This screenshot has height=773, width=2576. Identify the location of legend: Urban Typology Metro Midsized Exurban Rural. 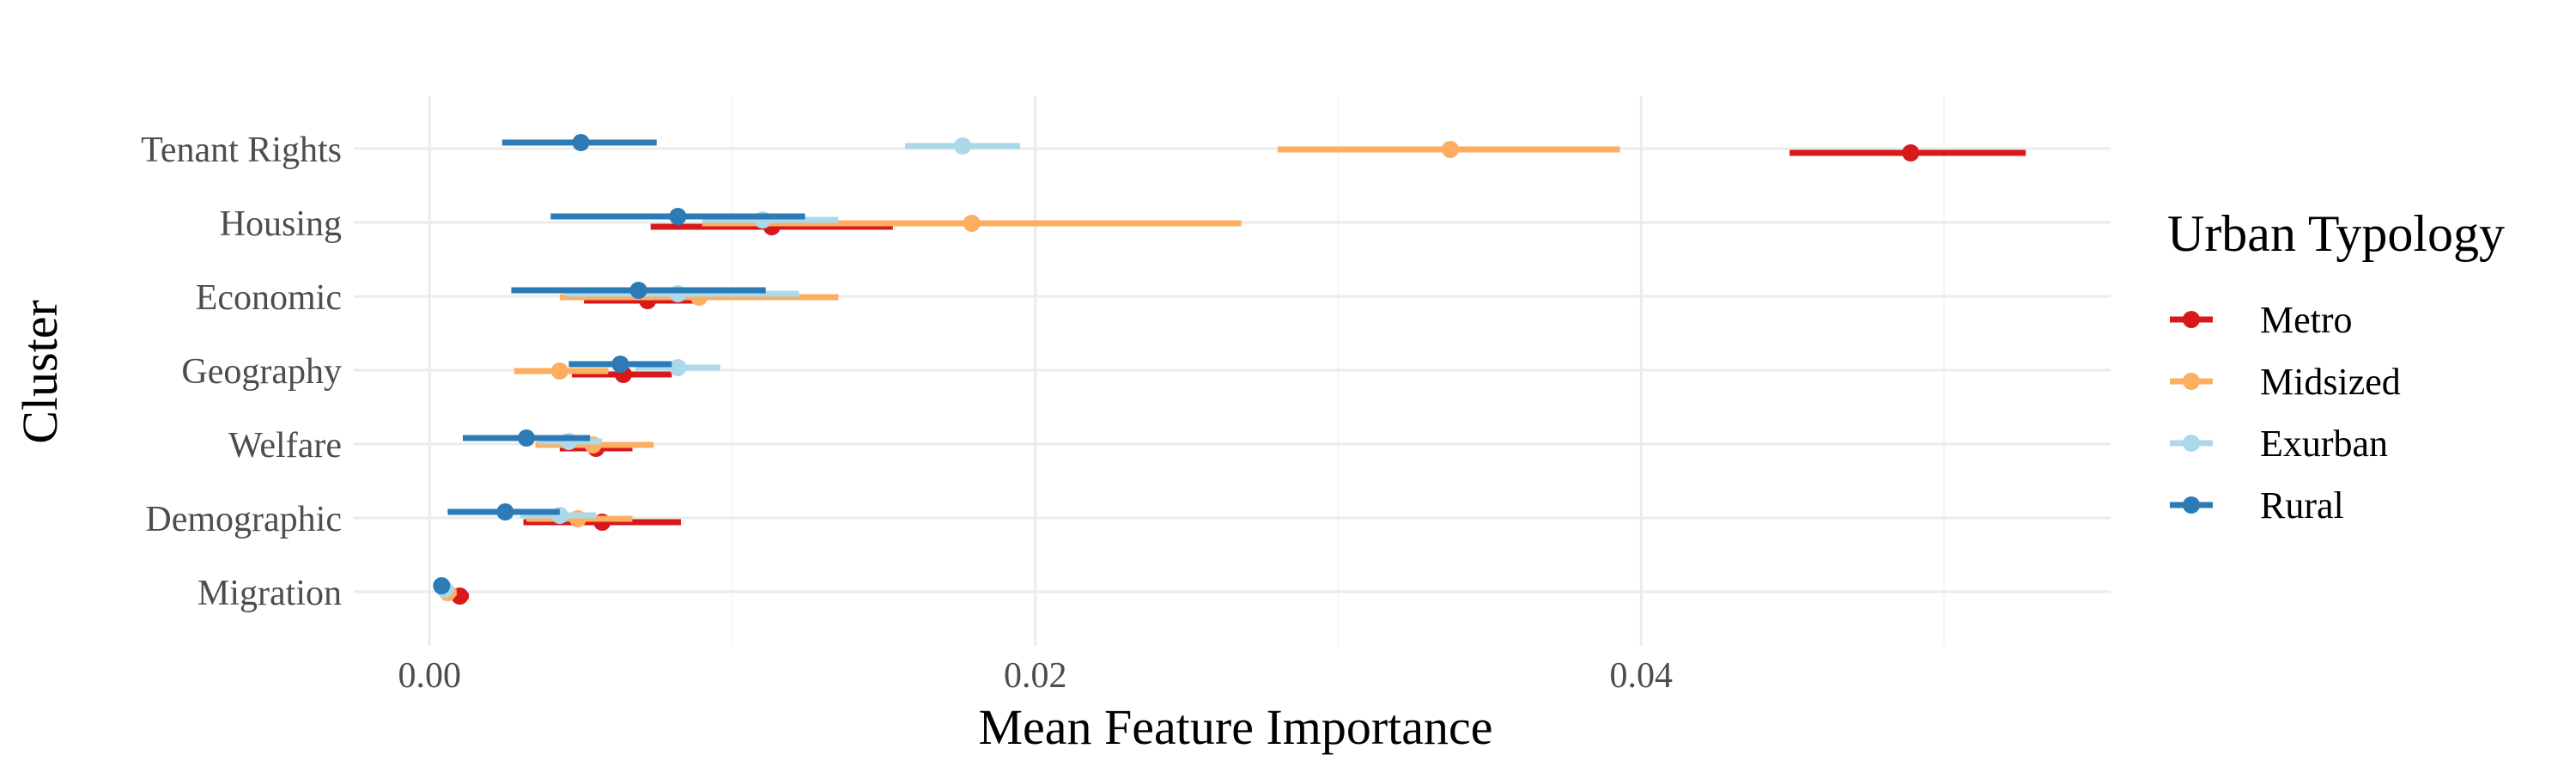
(2336, 365).